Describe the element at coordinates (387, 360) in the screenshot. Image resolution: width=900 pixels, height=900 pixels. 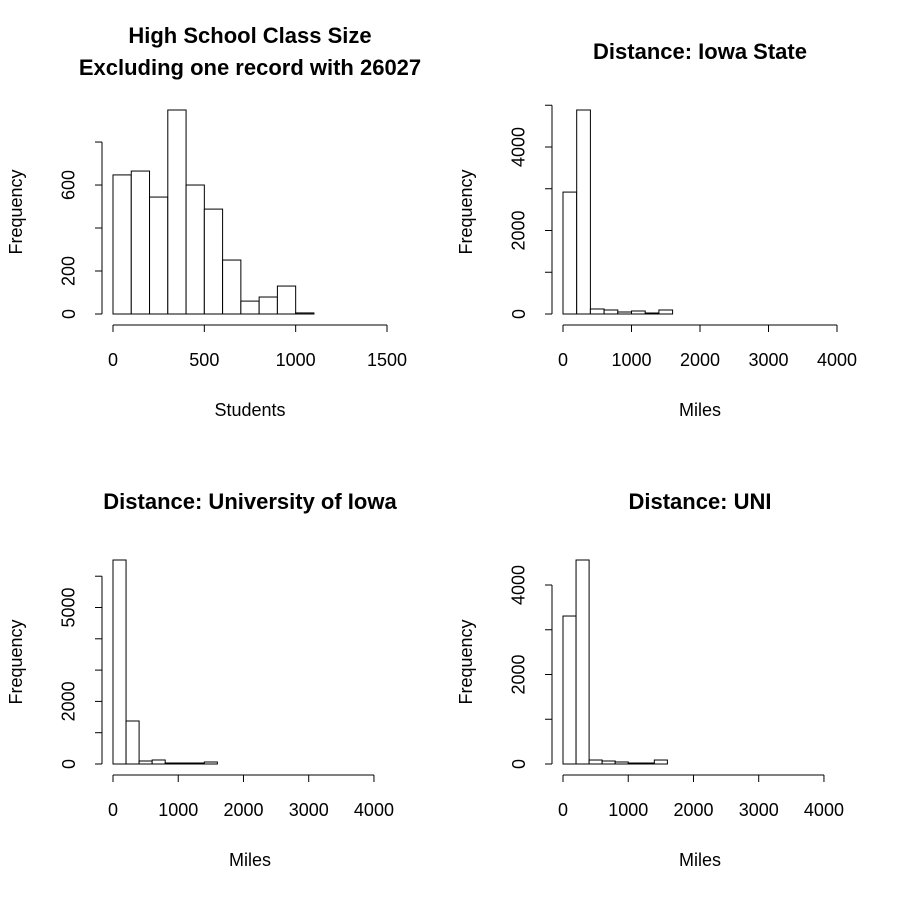
I see `x-tick-label: 1500` at that location.